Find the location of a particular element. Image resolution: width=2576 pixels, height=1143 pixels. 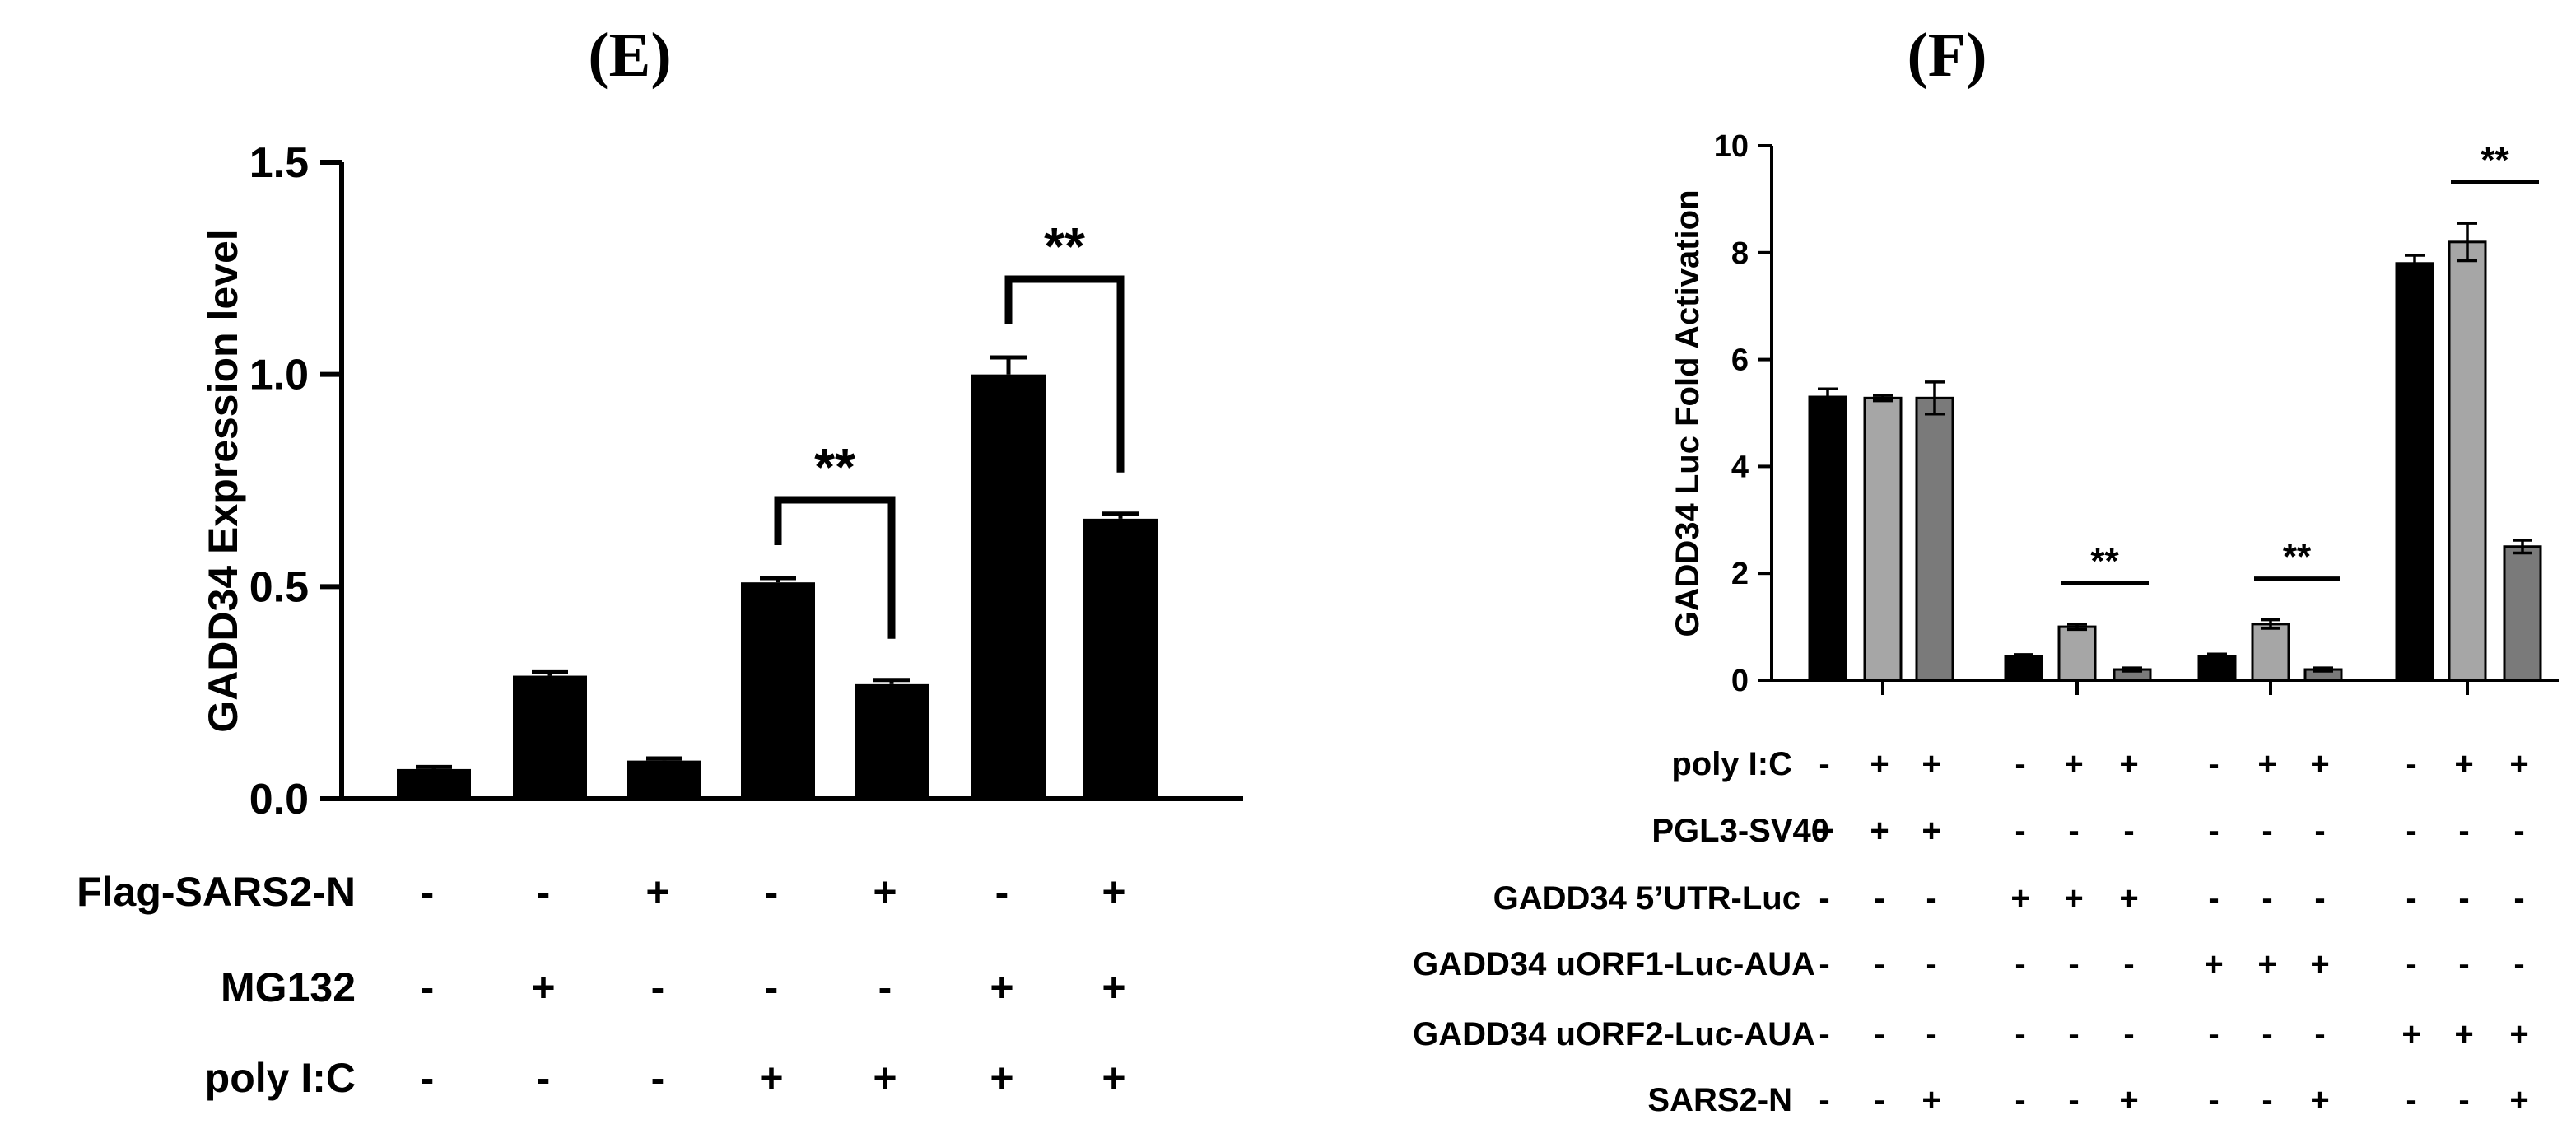

panel-f-letter: (F) is located at coordinates (1947, 55).